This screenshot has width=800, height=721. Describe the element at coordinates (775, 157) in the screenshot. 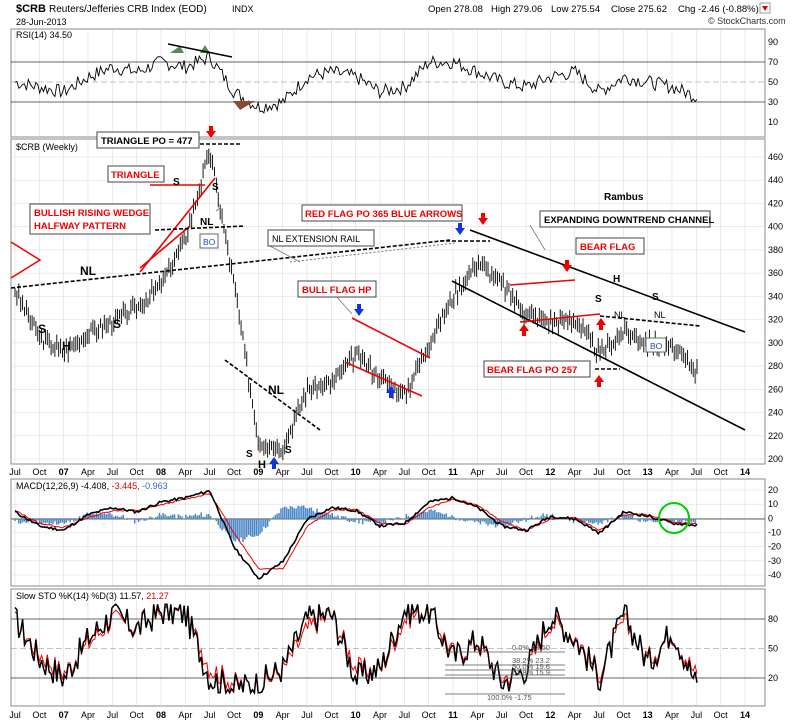

I see `y-tick-label: 460` at that location.